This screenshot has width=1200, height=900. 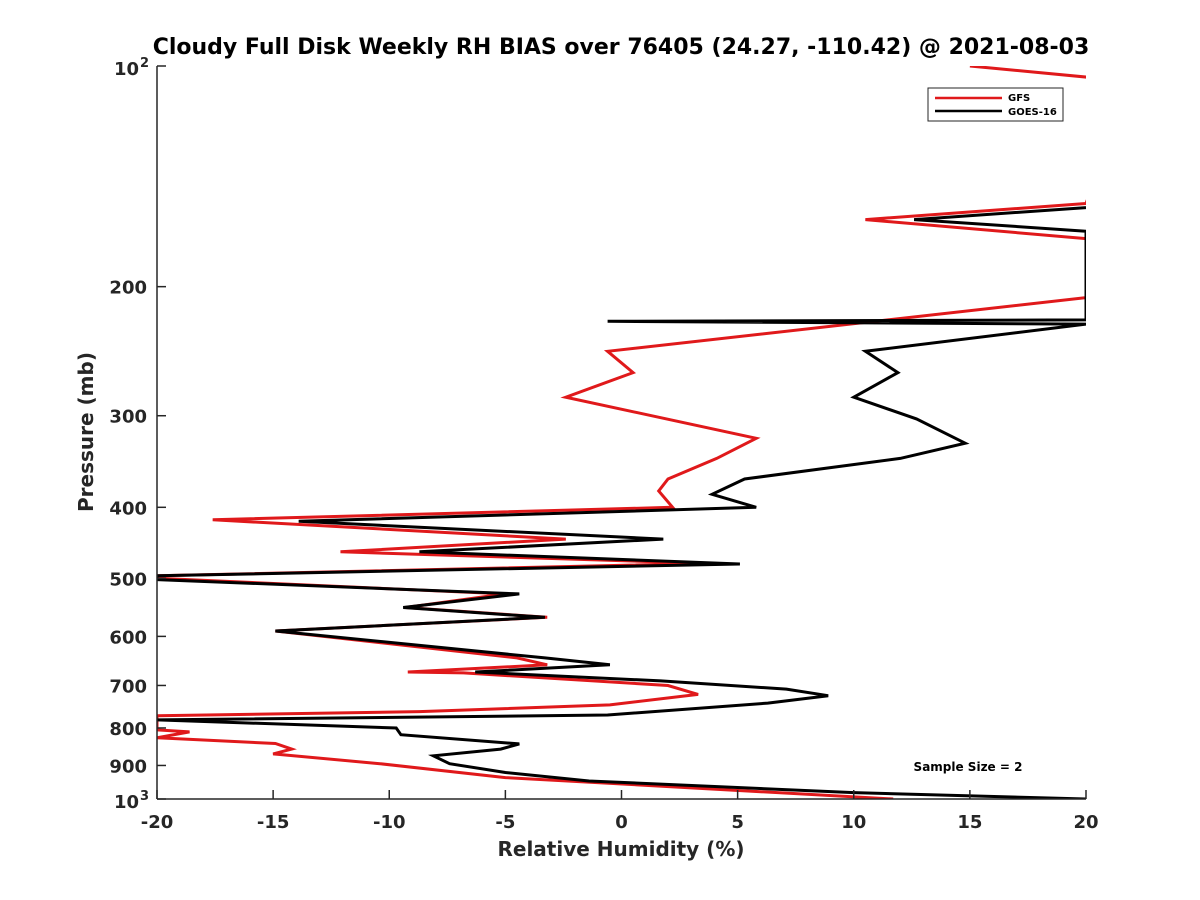 I want to click on x-tick-label: 15, so click(x=969, y=822).